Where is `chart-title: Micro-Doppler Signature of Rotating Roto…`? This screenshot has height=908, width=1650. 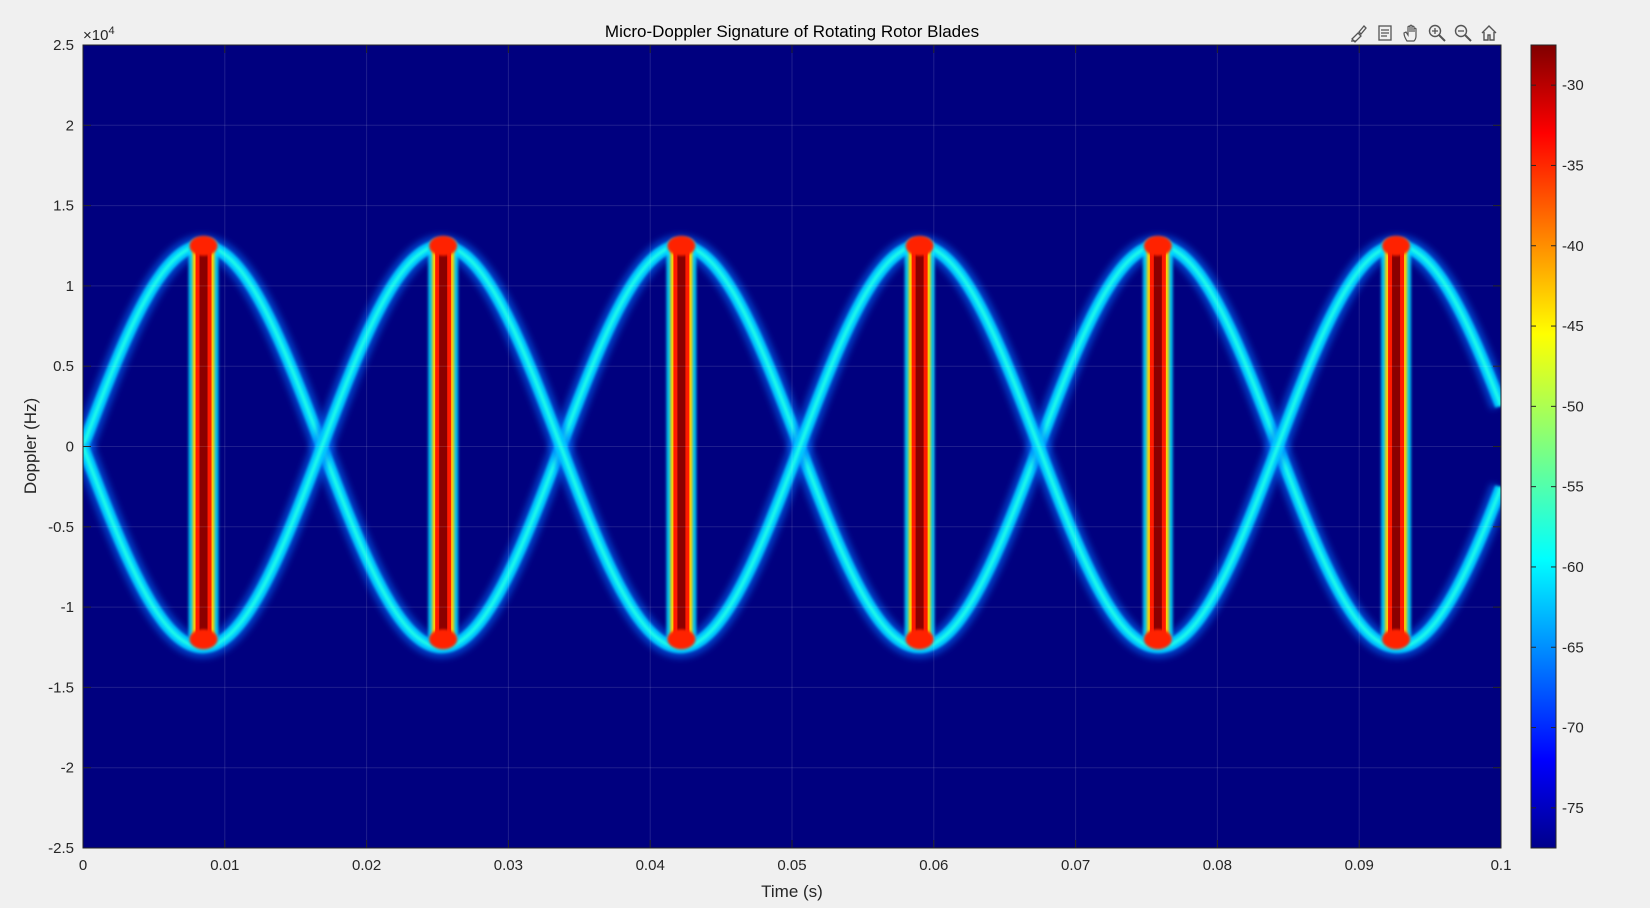 chart-title: Micro-Doppler Signature of Rotating Roto… is located at coordinates (792, 31).